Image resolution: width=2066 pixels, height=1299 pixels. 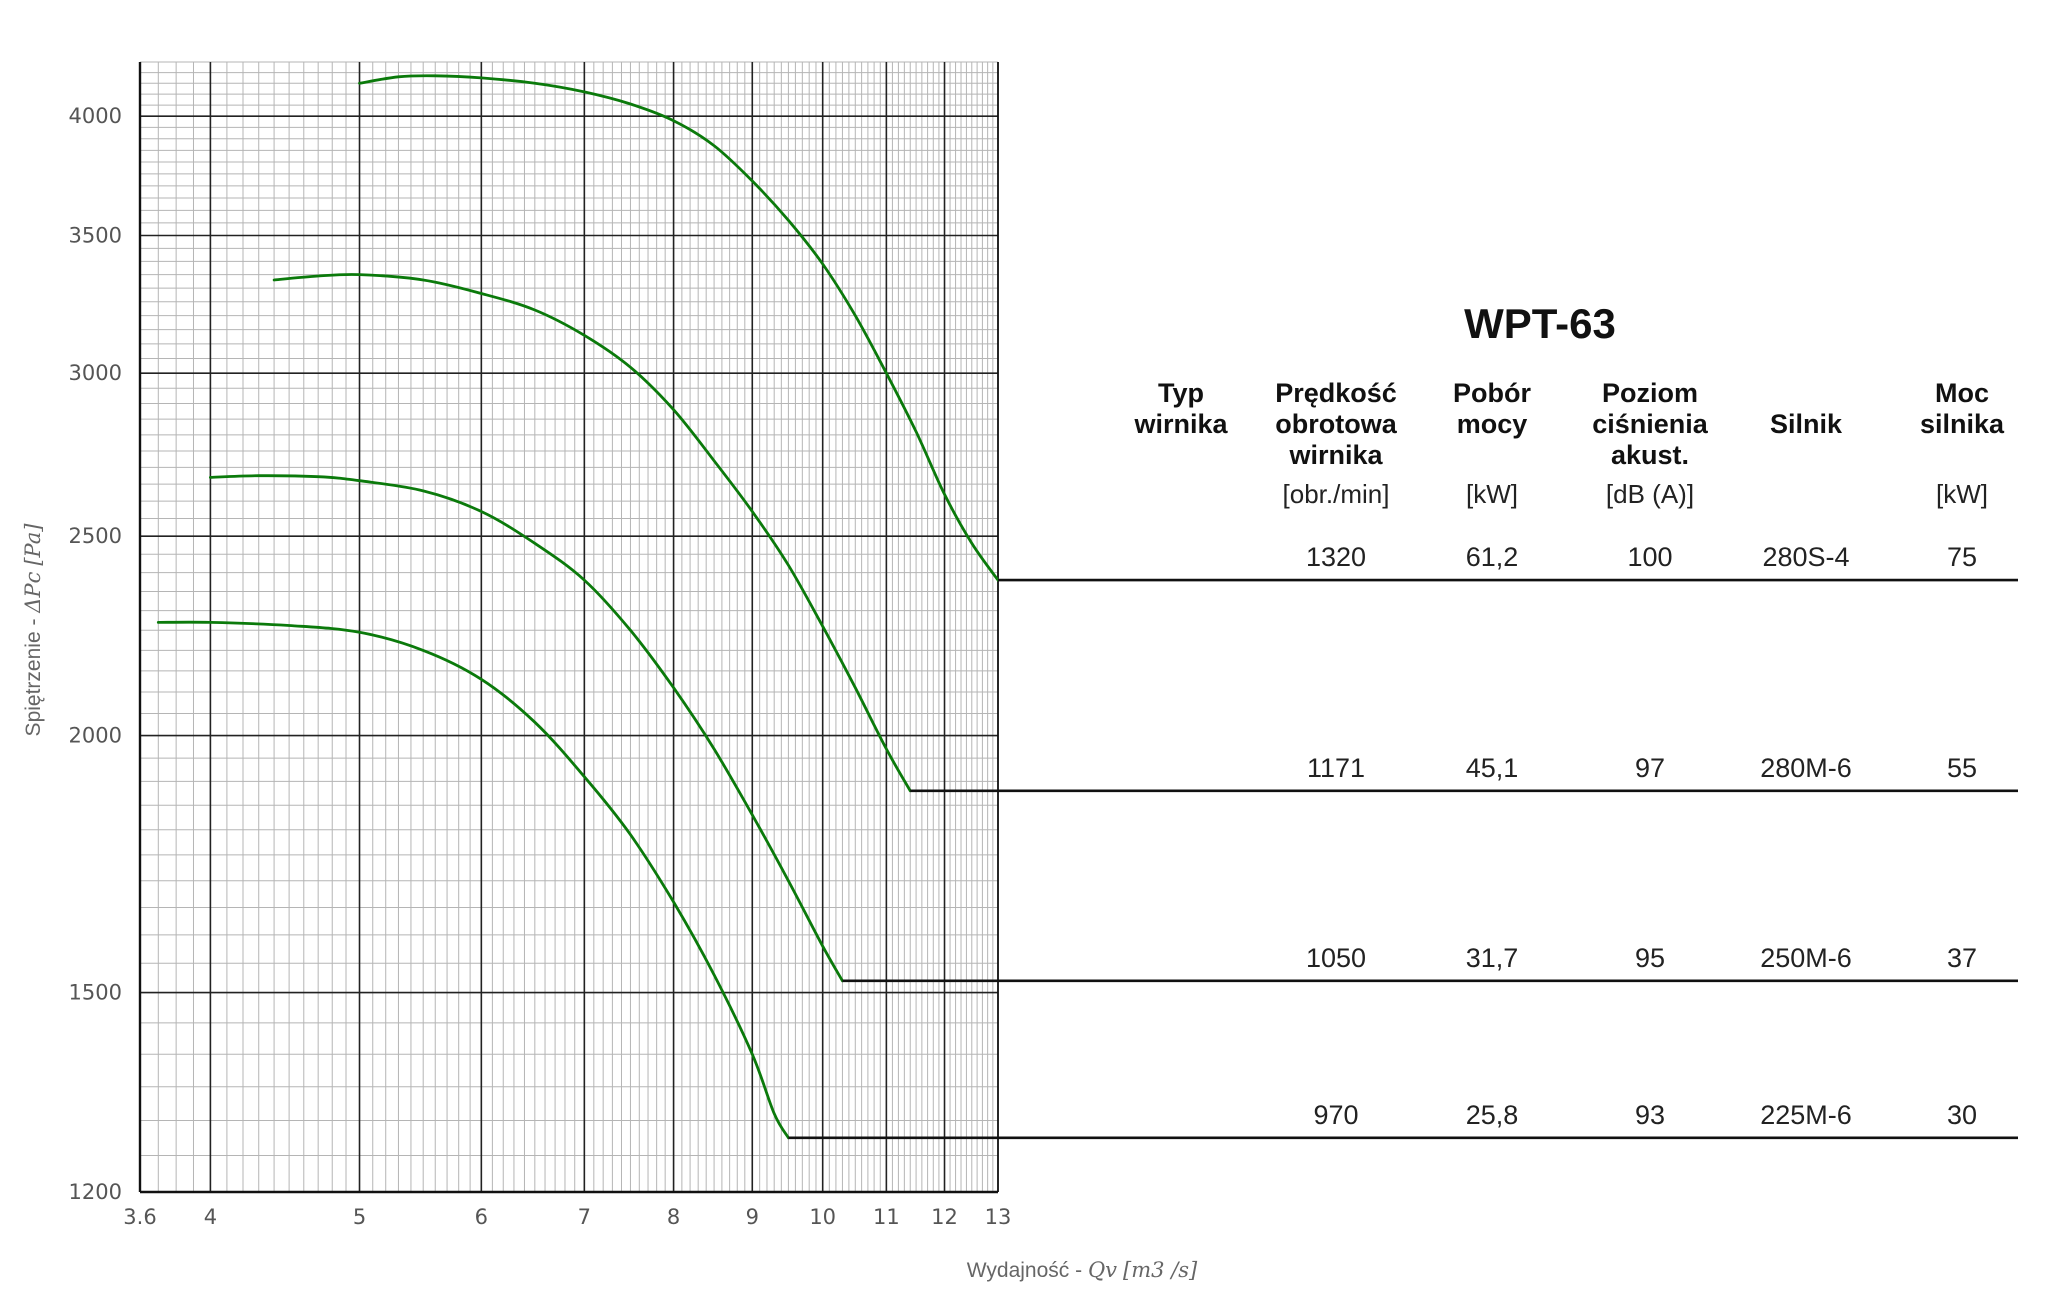 I want to click on y-tick-label: 1500, so click(x=95, y=993).